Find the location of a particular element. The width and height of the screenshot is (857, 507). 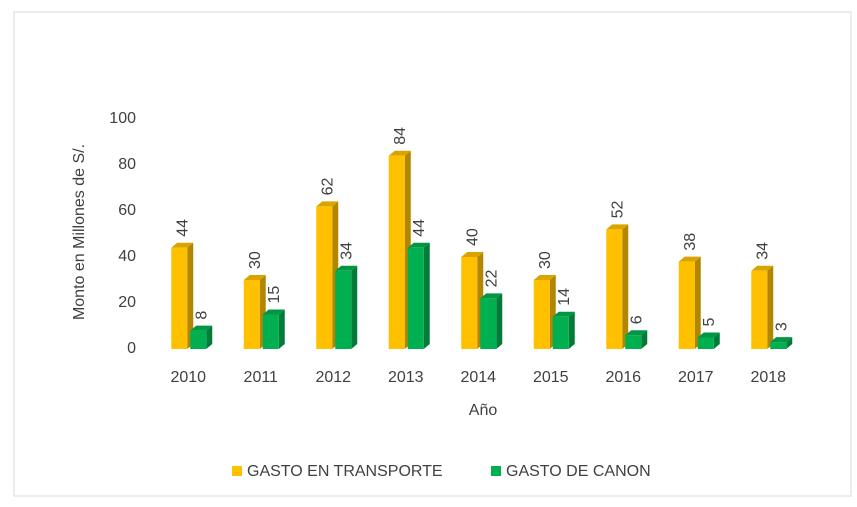

data-label: 3 is located at coordinates (781, 326).